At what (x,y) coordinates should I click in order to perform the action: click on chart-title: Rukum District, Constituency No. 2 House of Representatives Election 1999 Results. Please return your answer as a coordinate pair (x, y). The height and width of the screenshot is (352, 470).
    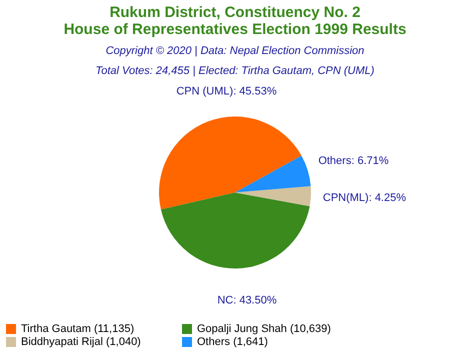
    Looking at the image, I should click on (235, 21).